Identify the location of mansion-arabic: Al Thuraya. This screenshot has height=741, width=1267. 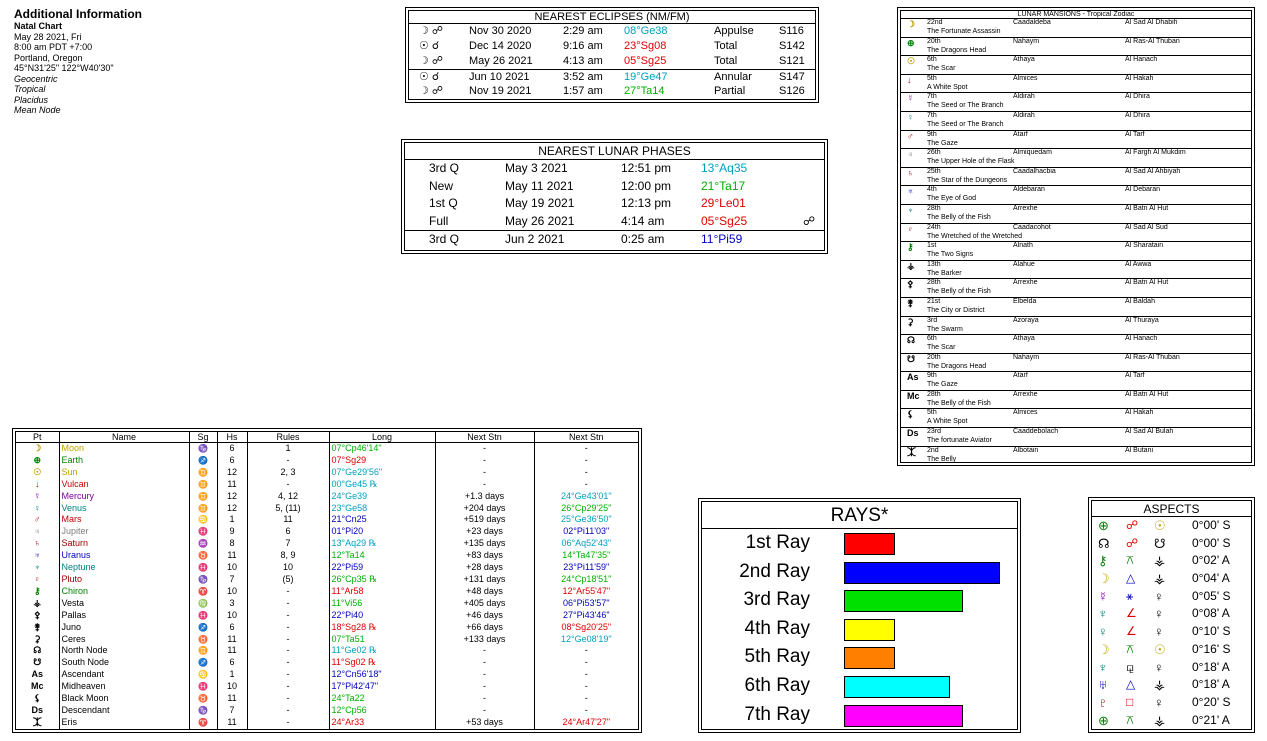
(1142, 320).